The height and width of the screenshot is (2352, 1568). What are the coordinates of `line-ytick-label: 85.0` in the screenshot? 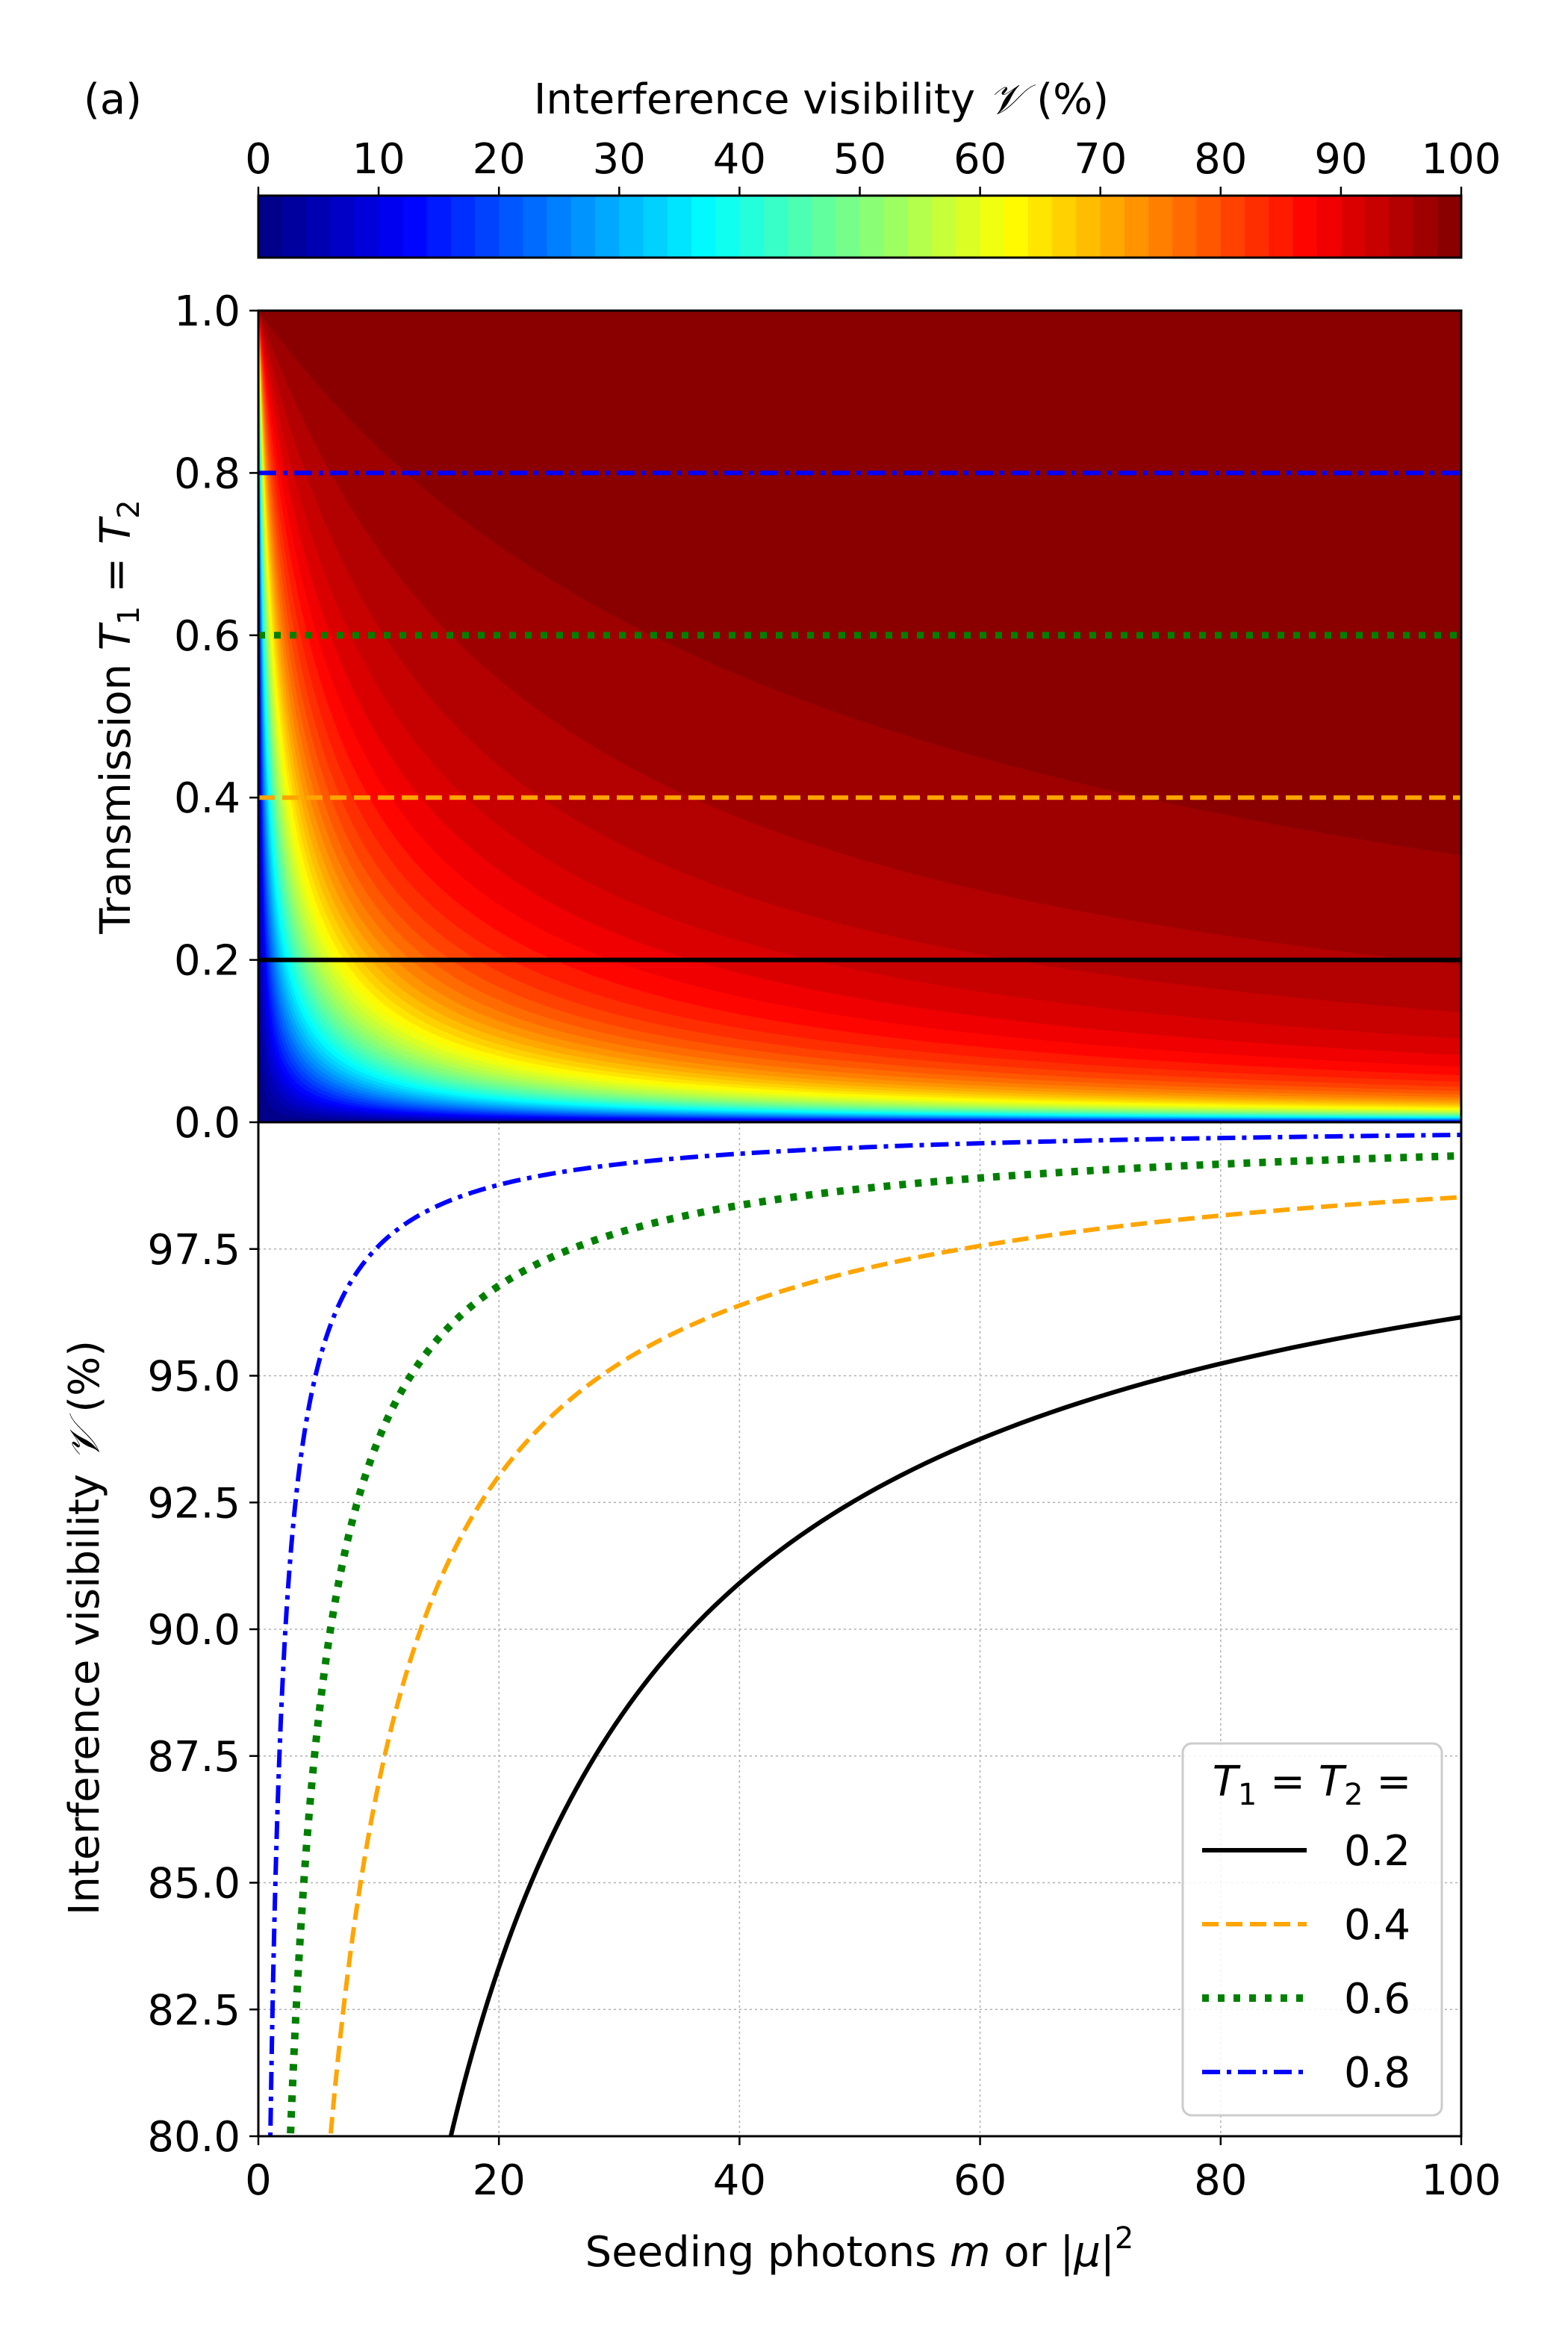 It's located at (194, 1884).